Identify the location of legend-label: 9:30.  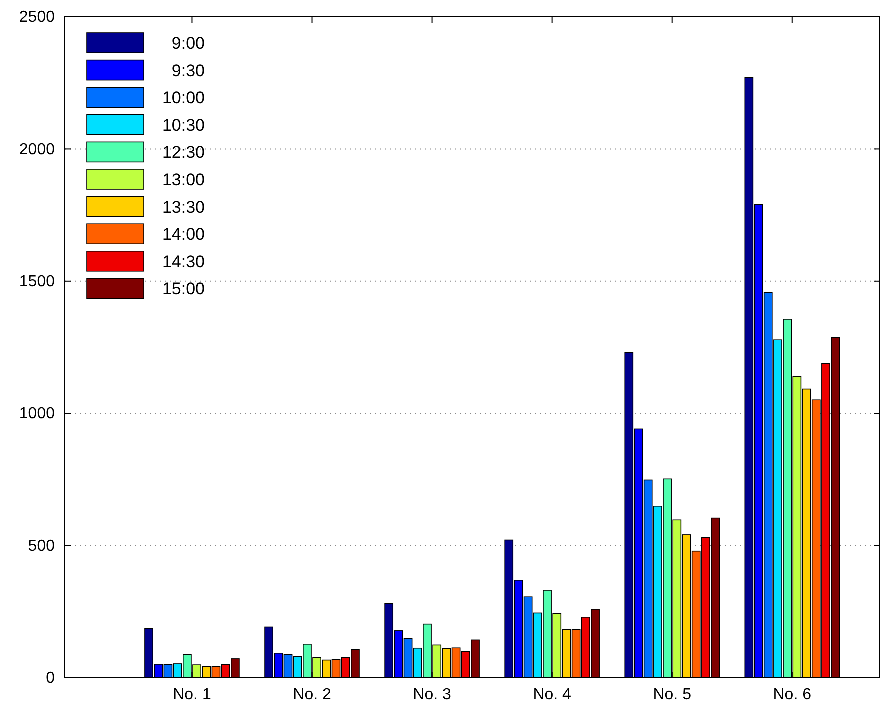
(188, 70).